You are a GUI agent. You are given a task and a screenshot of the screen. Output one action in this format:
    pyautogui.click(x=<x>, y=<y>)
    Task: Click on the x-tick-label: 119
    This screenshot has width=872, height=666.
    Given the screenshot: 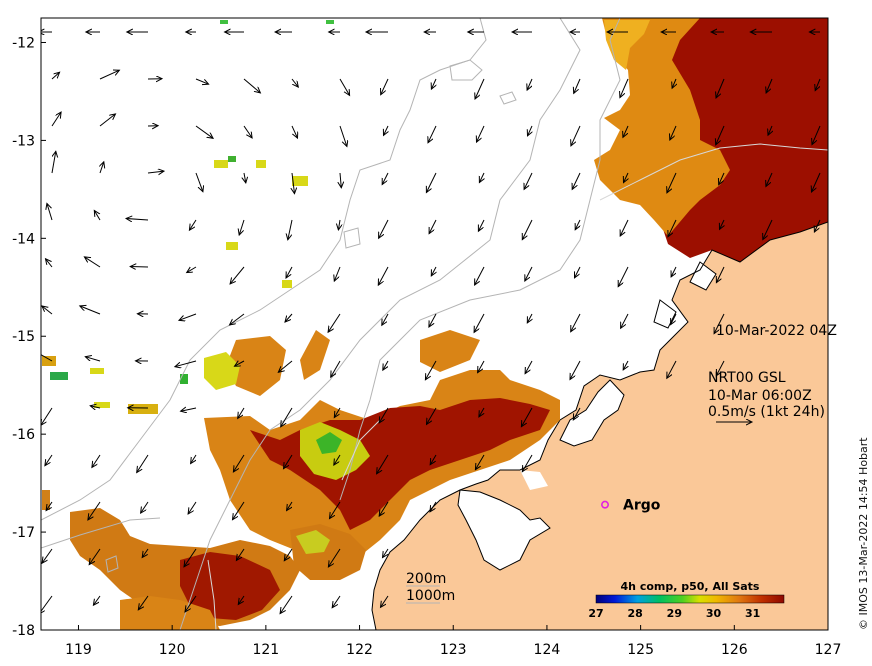 What is the action you would take?
    pyautogui.click(x=78, y=650)
    